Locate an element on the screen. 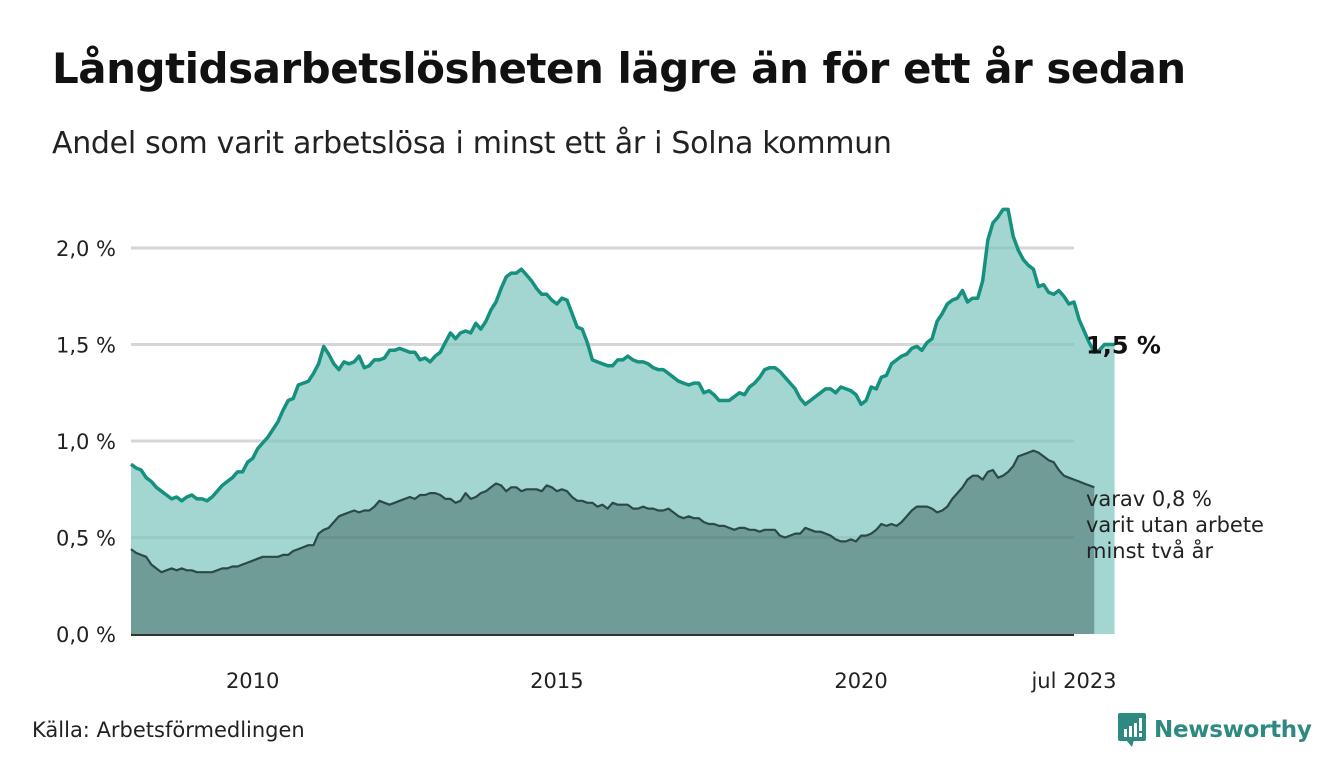 The image size is (1340, 780). x-tick-label: jul 2023 is located at coordinates (1073, 681).